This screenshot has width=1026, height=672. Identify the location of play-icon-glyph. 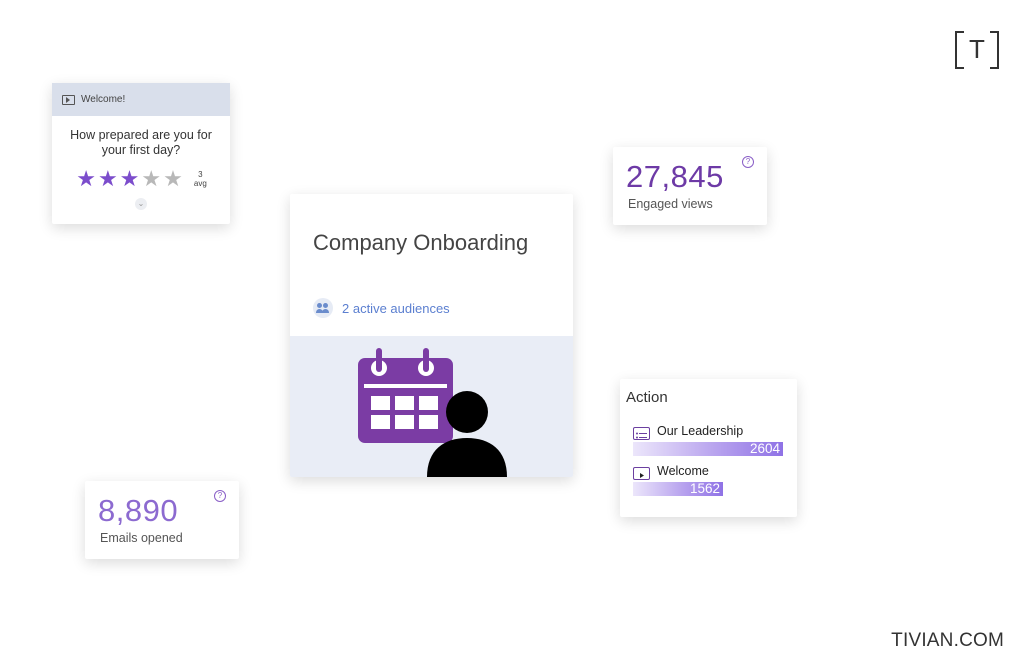
(642, 475).